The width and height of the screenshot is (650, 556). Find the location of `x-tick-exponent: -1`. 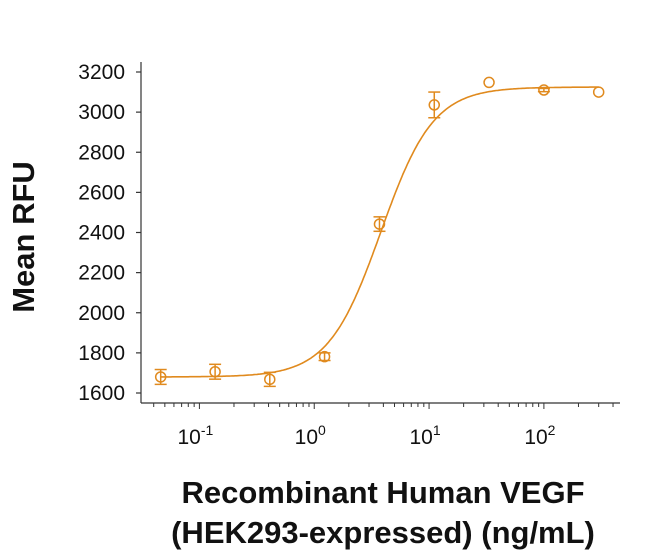

x-tick-exponent: -1 is located at coordinates (207, 430).